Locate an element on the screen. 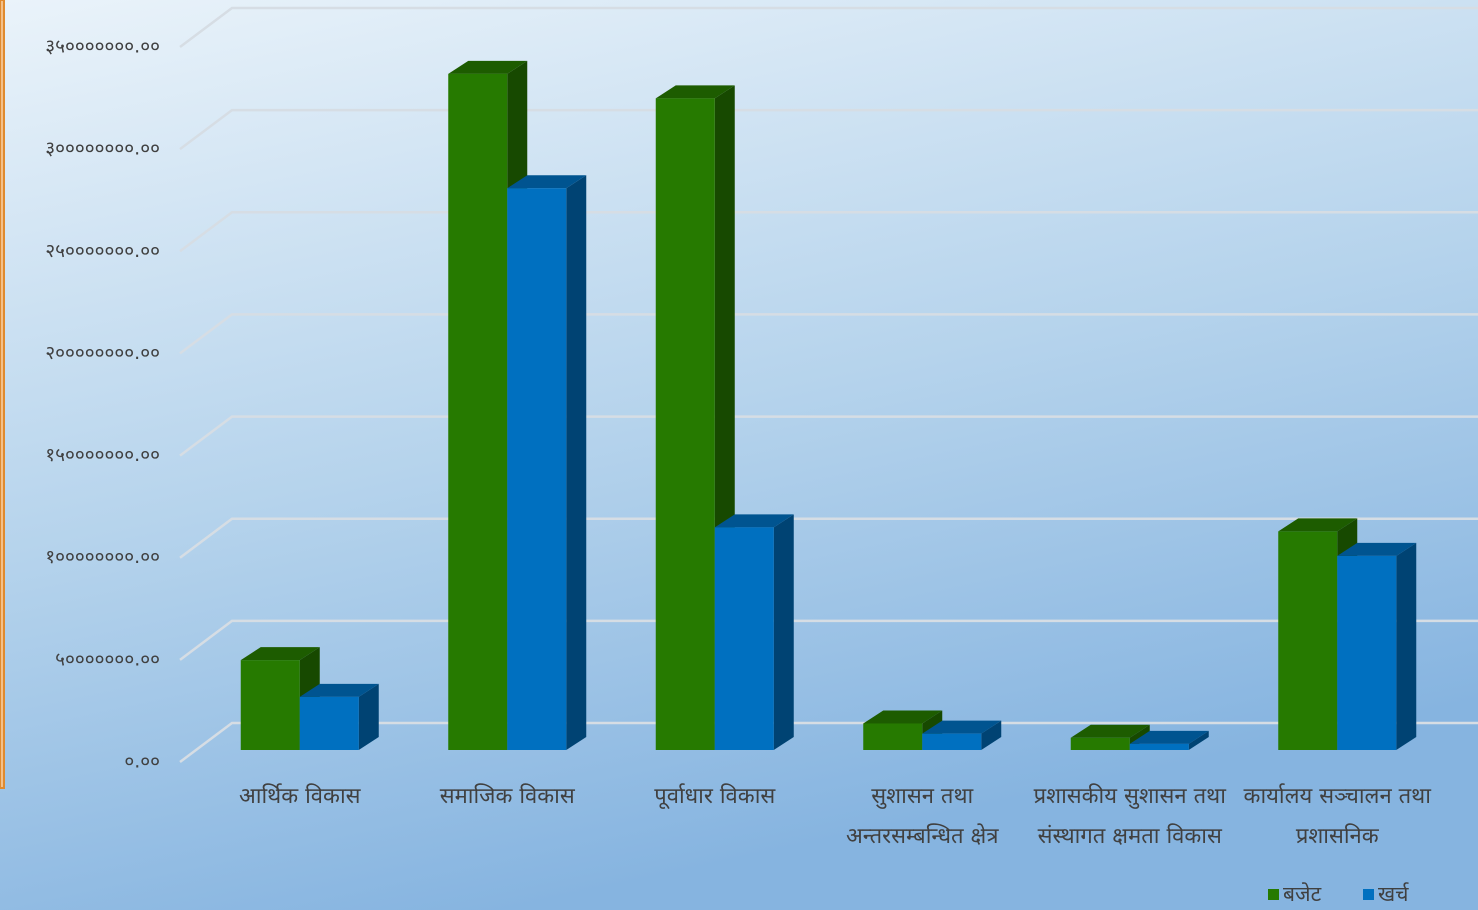  x-tick-label: सुशासन तथा अन्तरसम्बन्धित क्षेत्र is located at coordinates (922, 816).